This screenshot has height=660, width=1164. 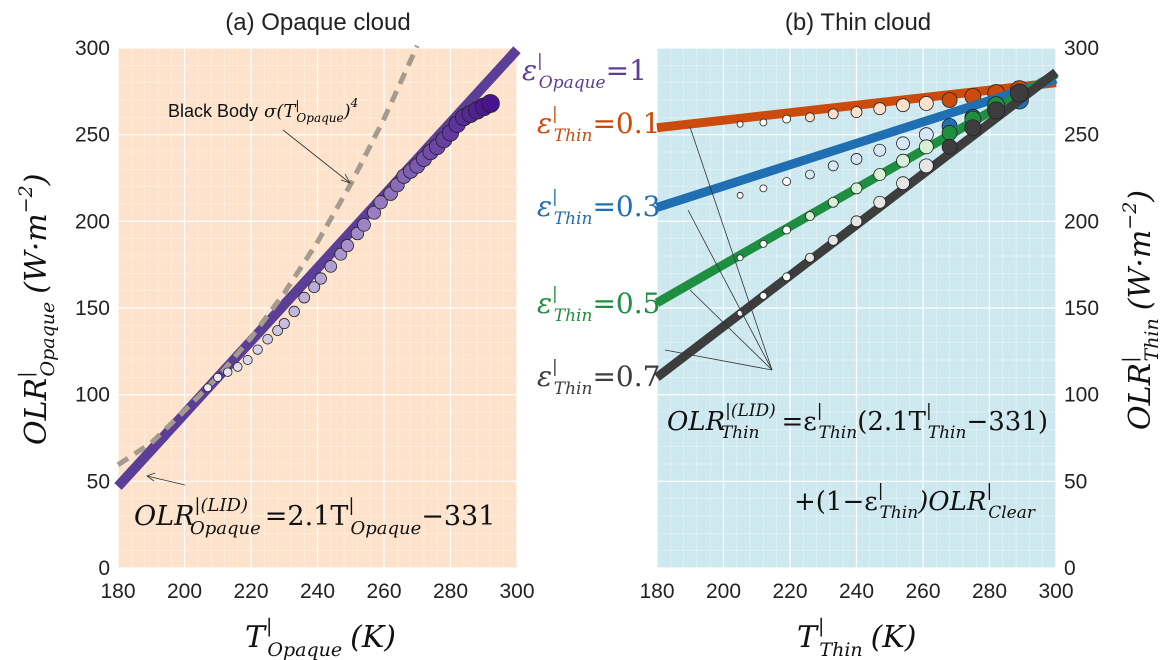 I want to click on blackbody-formula-pre: σ(T, so click(x=280, y=111).